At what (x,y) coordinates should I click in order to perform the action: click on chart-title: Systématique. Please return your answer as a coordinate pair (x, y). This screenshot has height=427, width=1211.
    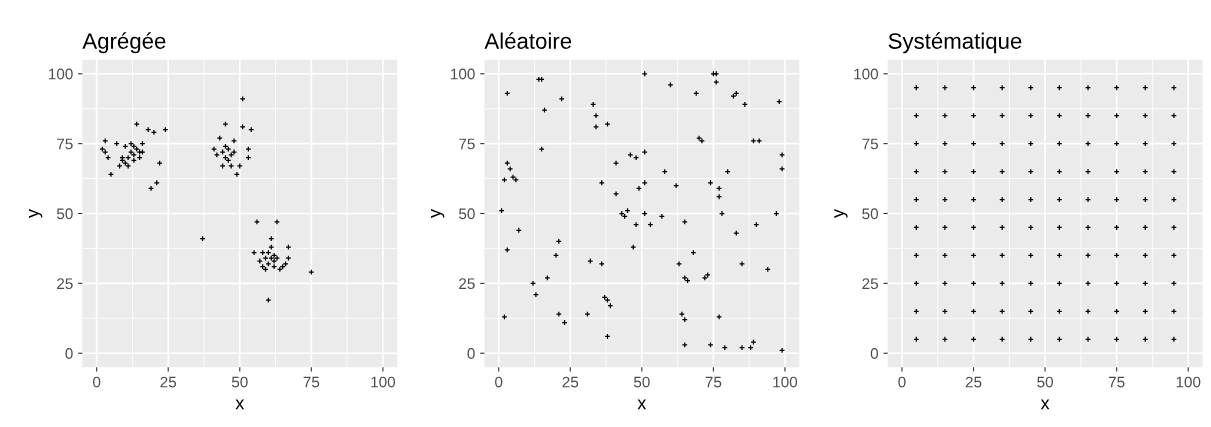
    Looking at the image, I should click on (955, 43).